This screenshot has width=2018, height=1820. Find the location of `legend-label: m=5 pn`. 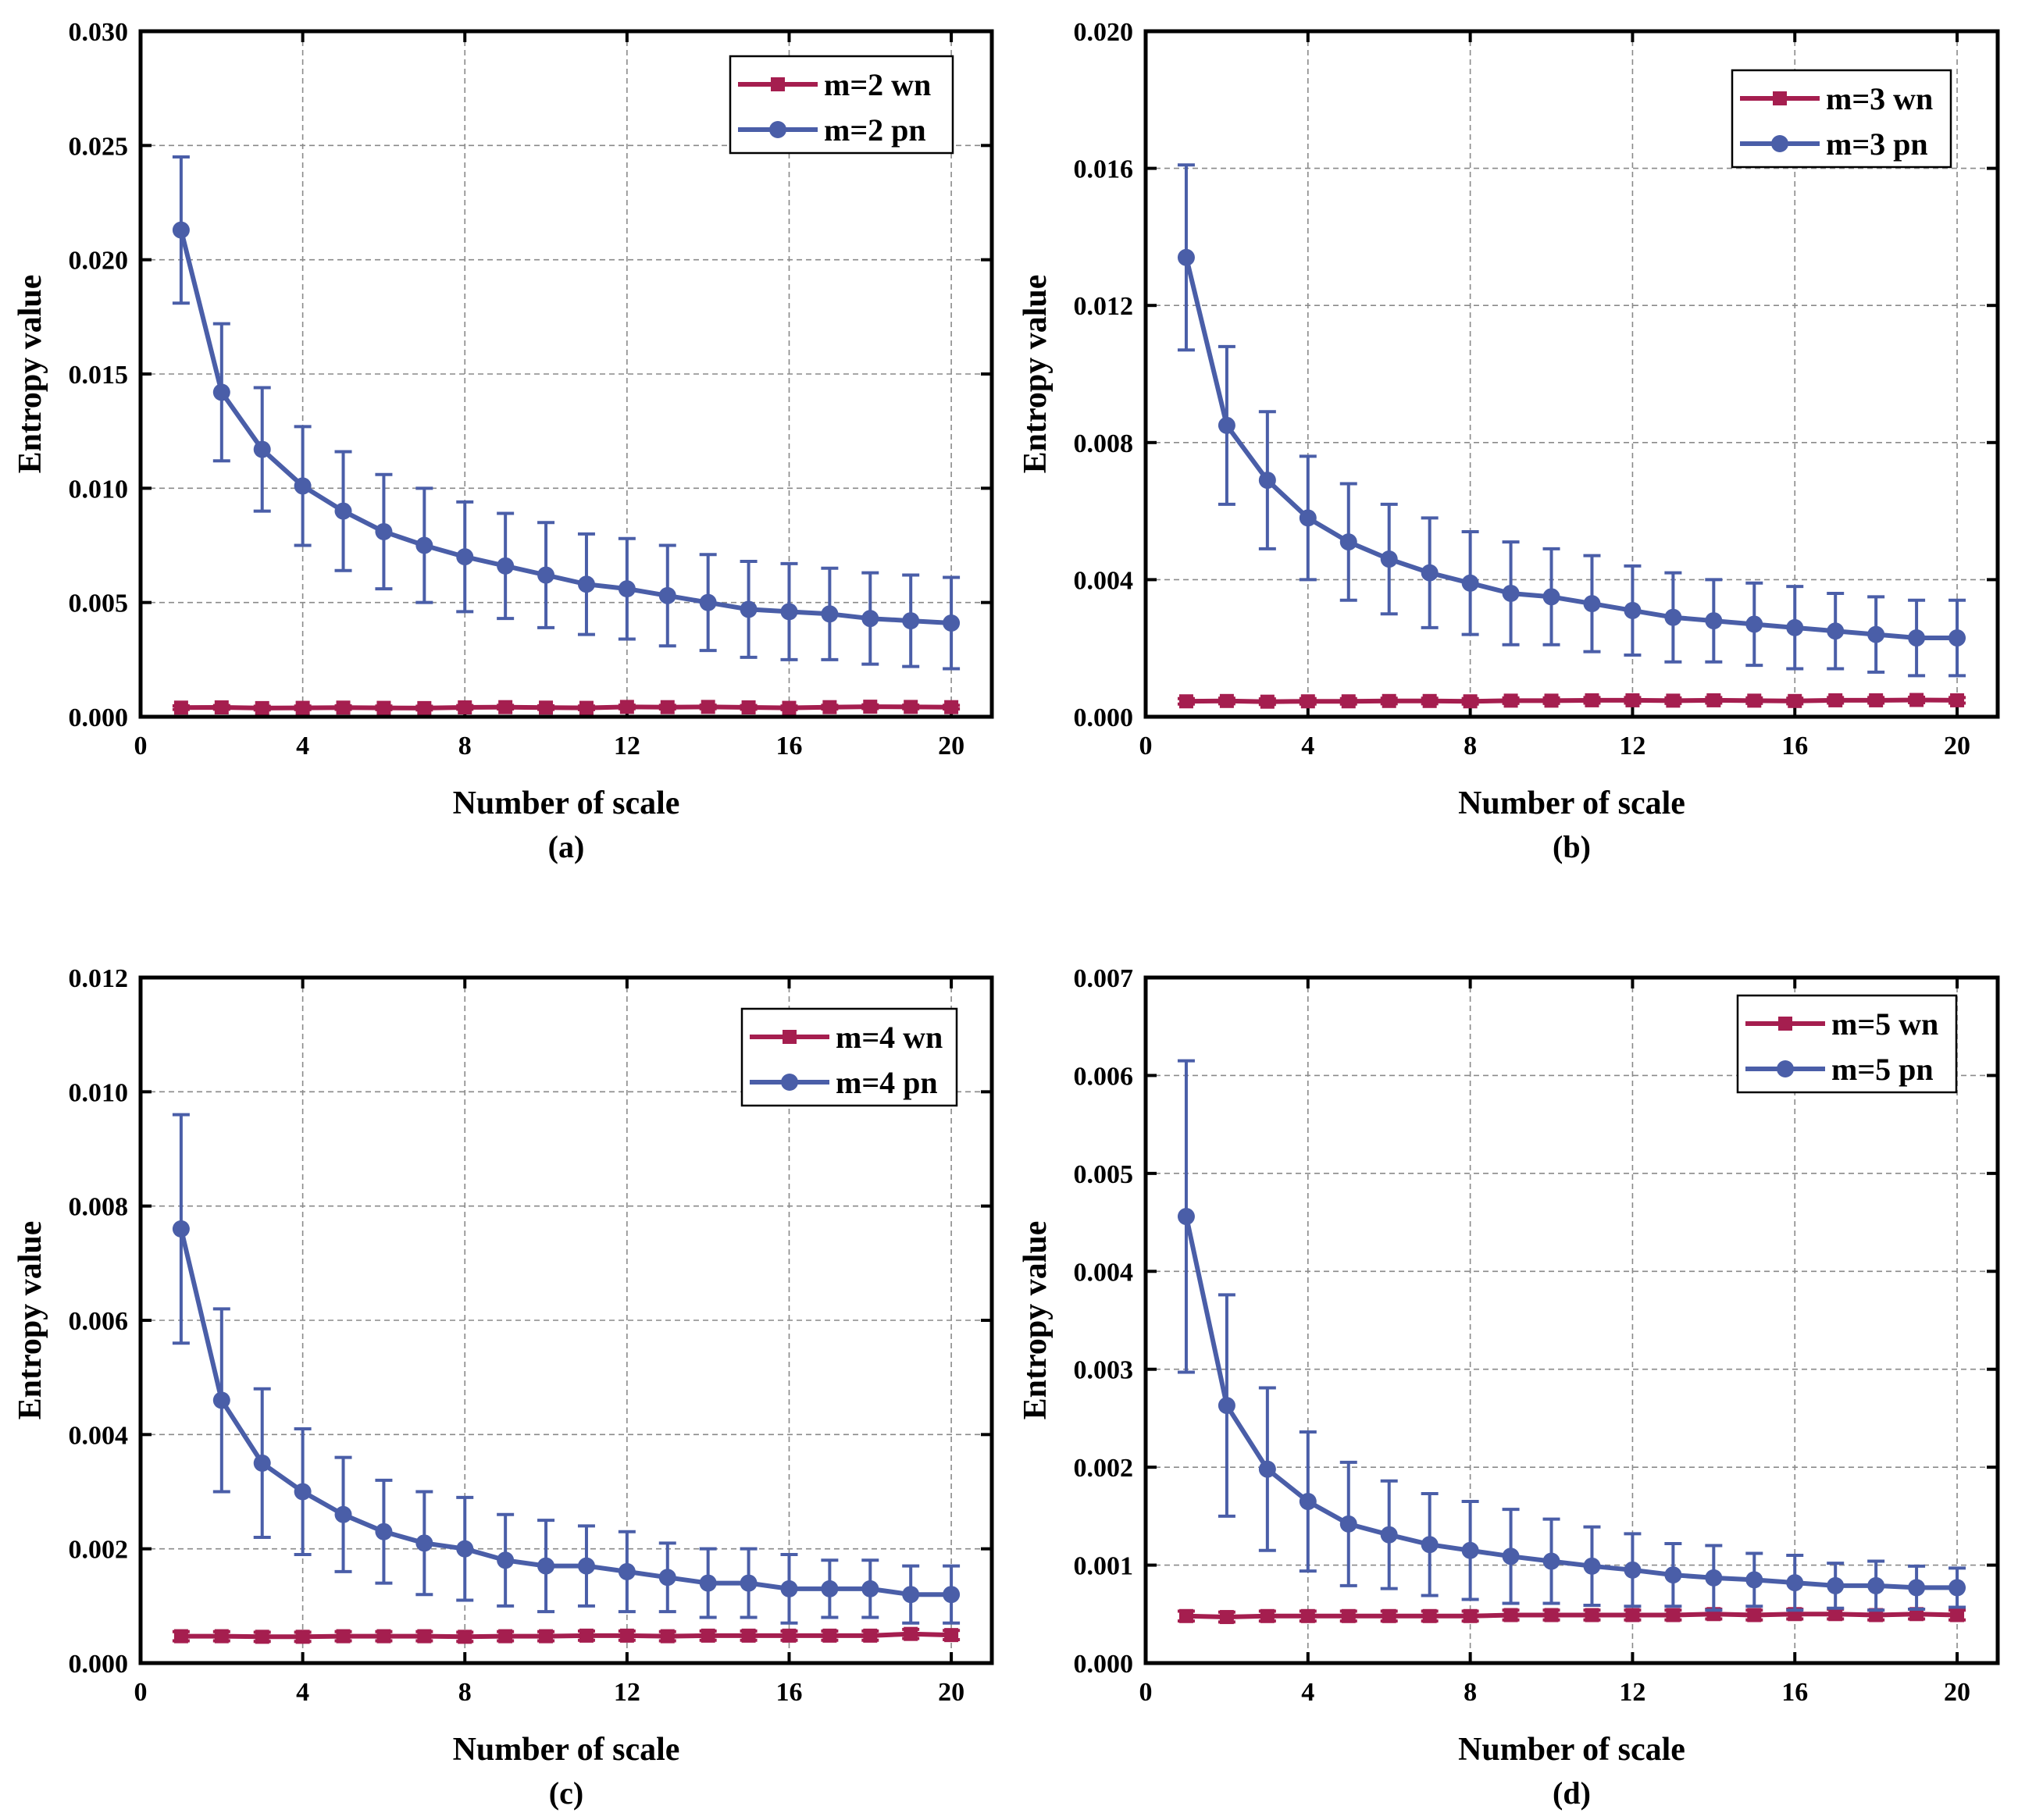

legend-label: m=5 pn is located at coordinates (1882, 1069).